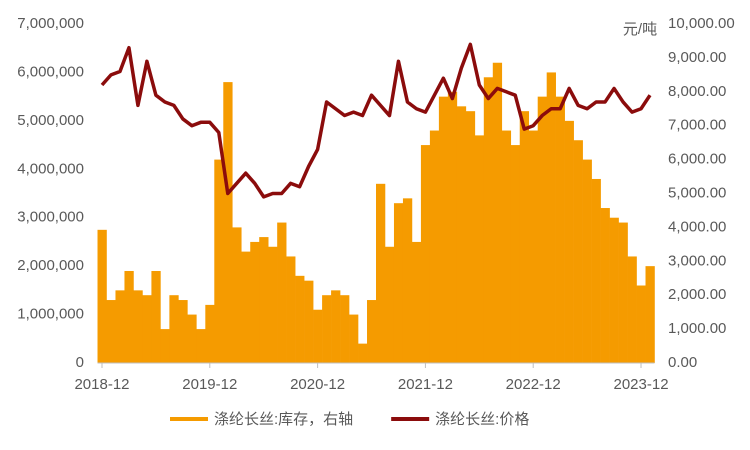  Describe the element at coordinates (697, 125) in the screenshot. I see `y2-tick-label: 7,000.00` at that location.